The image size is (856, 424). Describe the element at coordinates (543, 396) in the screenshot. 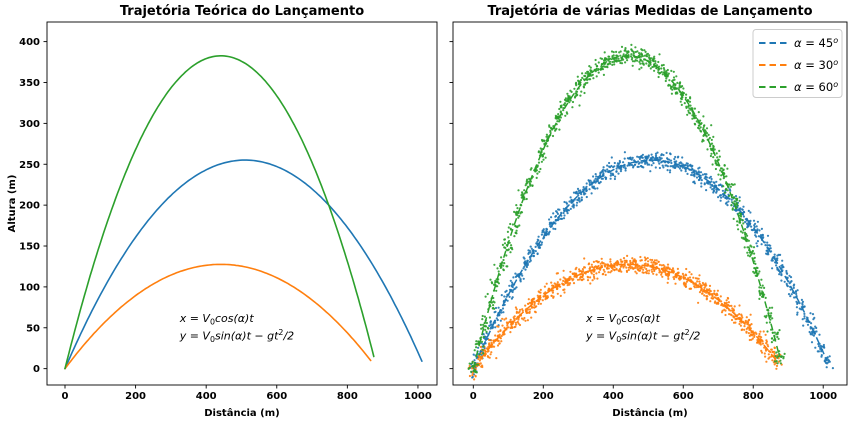

I see `x-tick-label: 200` at that location.